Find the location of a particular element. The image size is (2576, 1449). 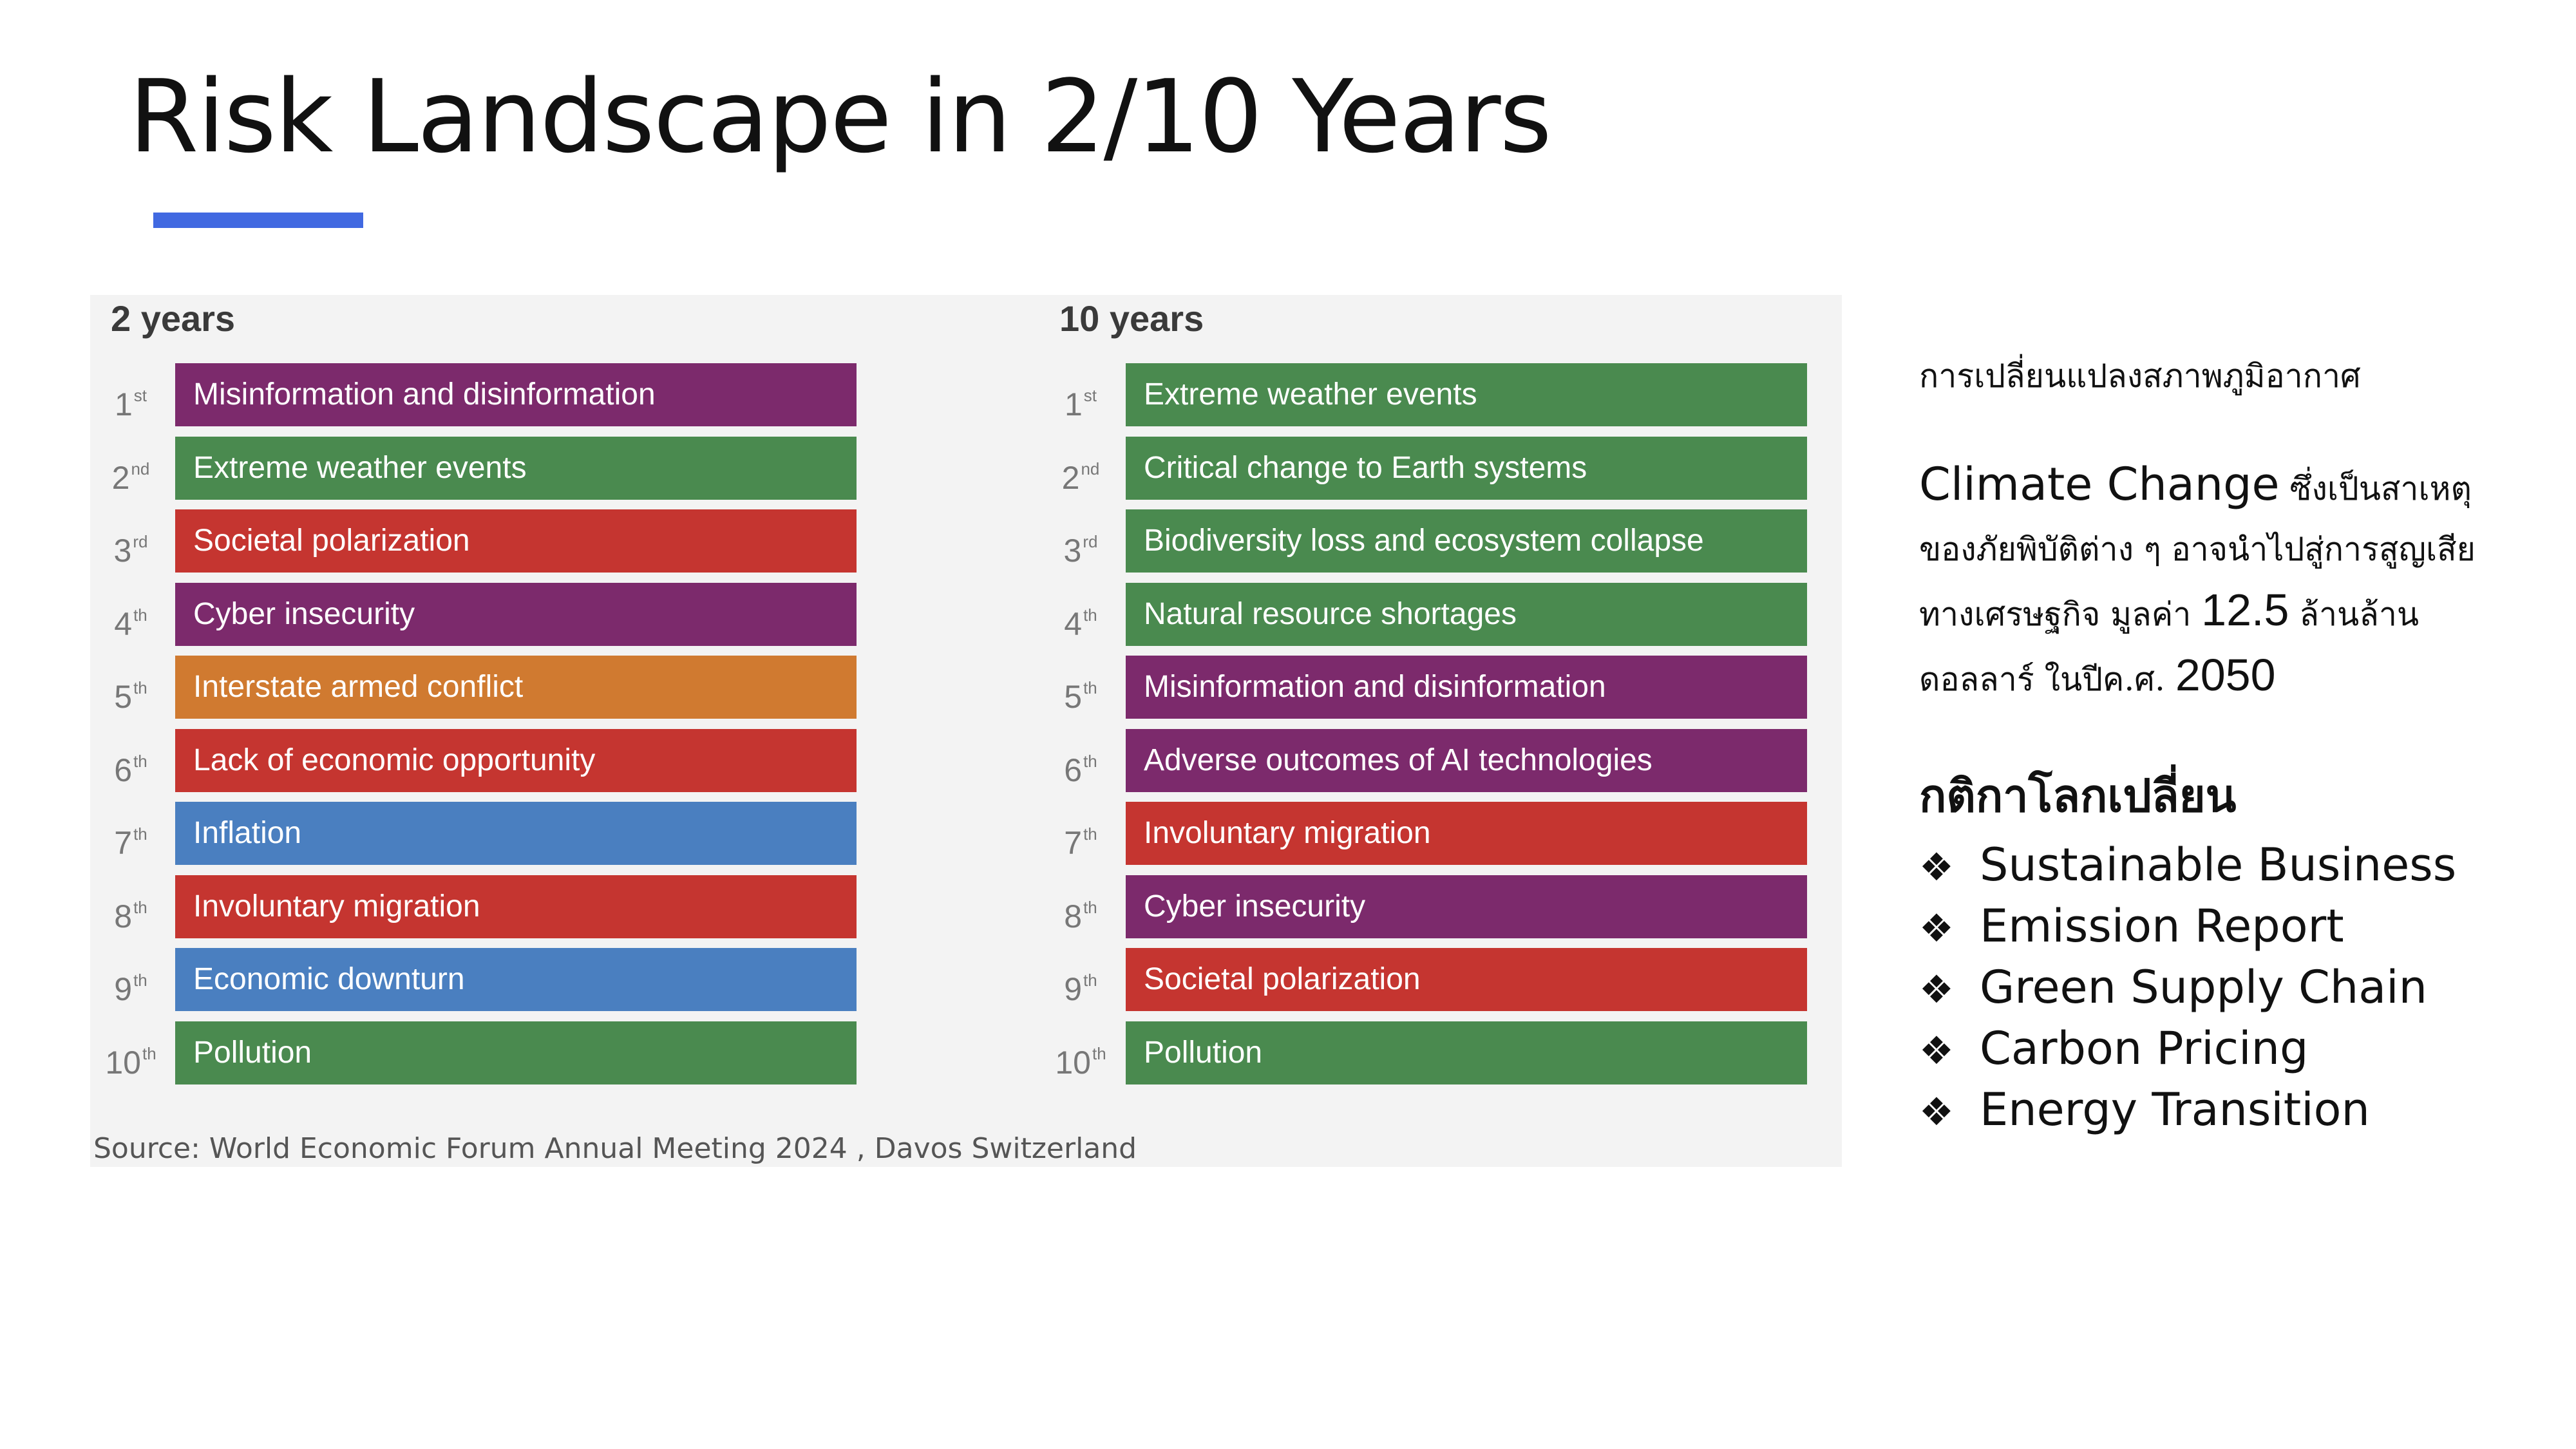

para-text-4: ล้านล้าน is located at coordinates (2355, 614).